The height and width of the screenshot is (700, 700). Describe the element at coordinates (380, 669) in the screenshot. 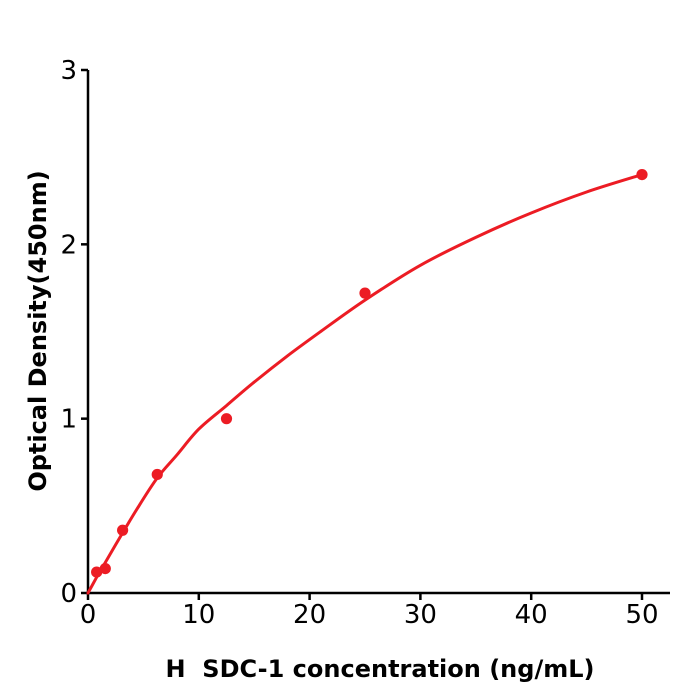

I see `x-axis-title: H SDC-1 concentration (ng/mL)` at that location.